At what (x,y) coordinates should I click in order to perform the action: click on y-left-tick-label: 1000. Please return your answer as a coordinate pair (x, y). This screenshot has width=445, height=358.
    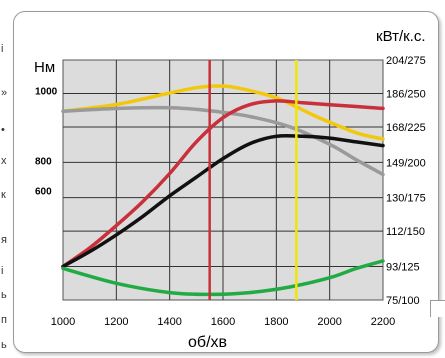
    Looking at the image, I should click on (46, 92).